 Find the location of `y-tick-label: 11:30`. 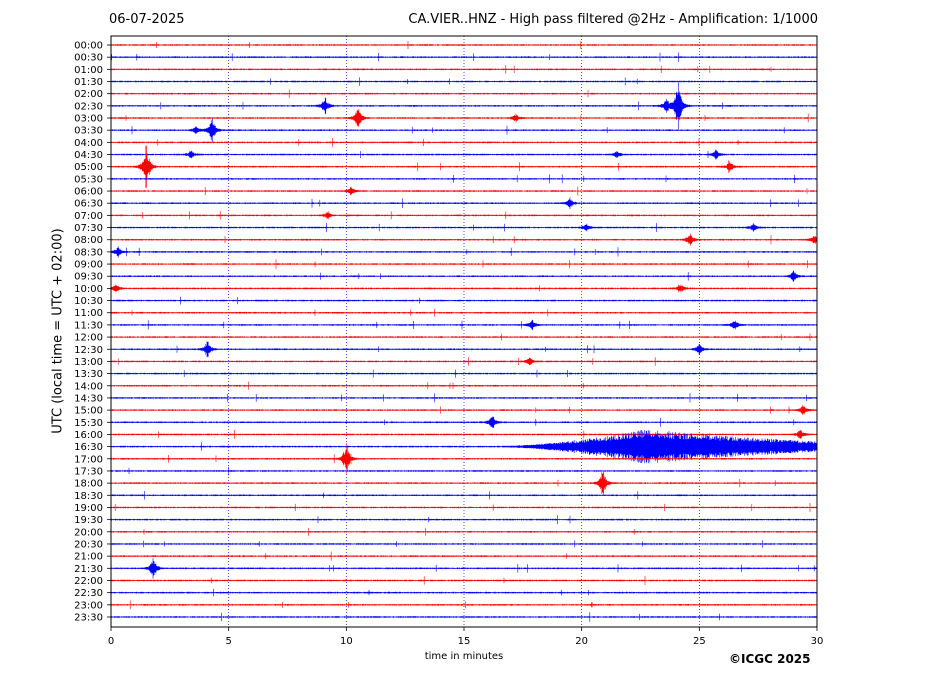

y-tick-label: 11:30 is located at coordinates (88, 325).